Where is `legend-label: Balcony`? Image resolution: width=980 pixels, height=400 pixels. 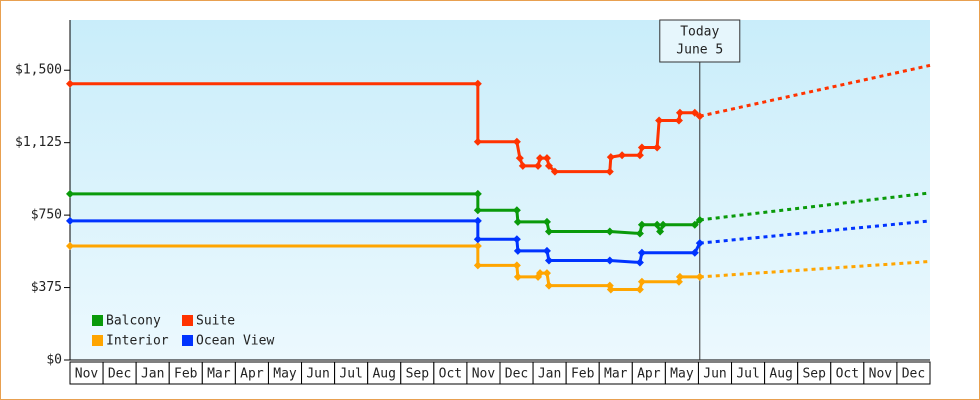
legend-label: Balcony is located at coordinates (133, 321).